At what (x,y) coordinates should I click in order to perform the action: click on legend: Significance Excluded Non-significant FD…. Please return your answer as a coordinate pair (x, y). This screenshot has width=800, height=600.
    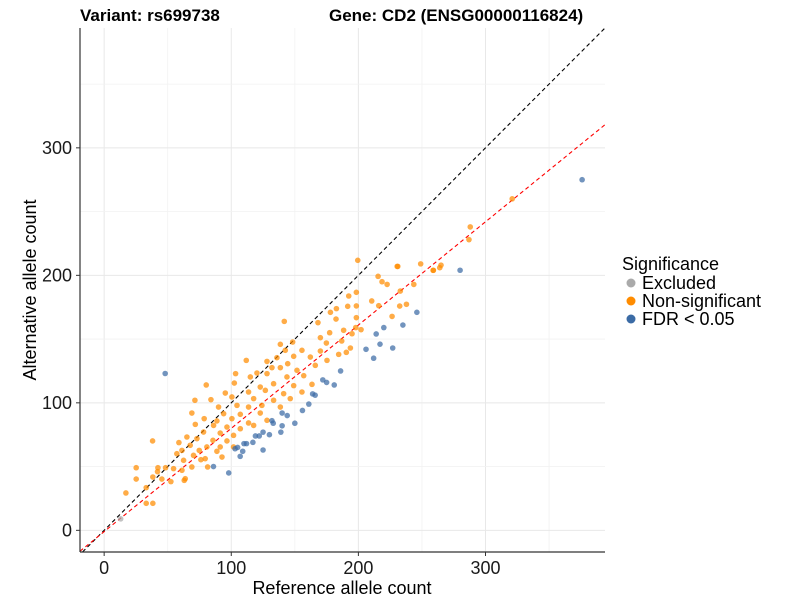
    Looking at the image, I should click on (691, 291).